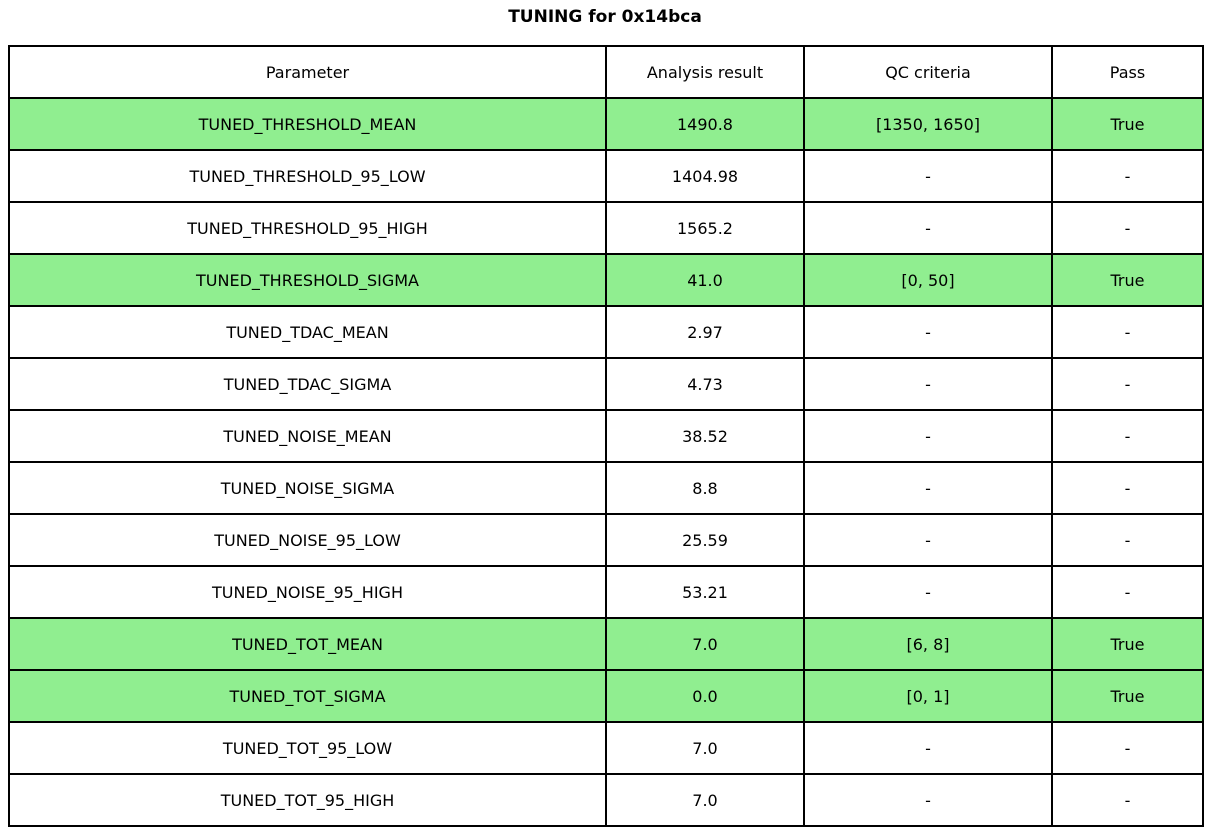 This screenshot has height=827, width=1210. I want to click on cell-parameter: TUNED_TOT_95_HIGH, so click(307, 800).